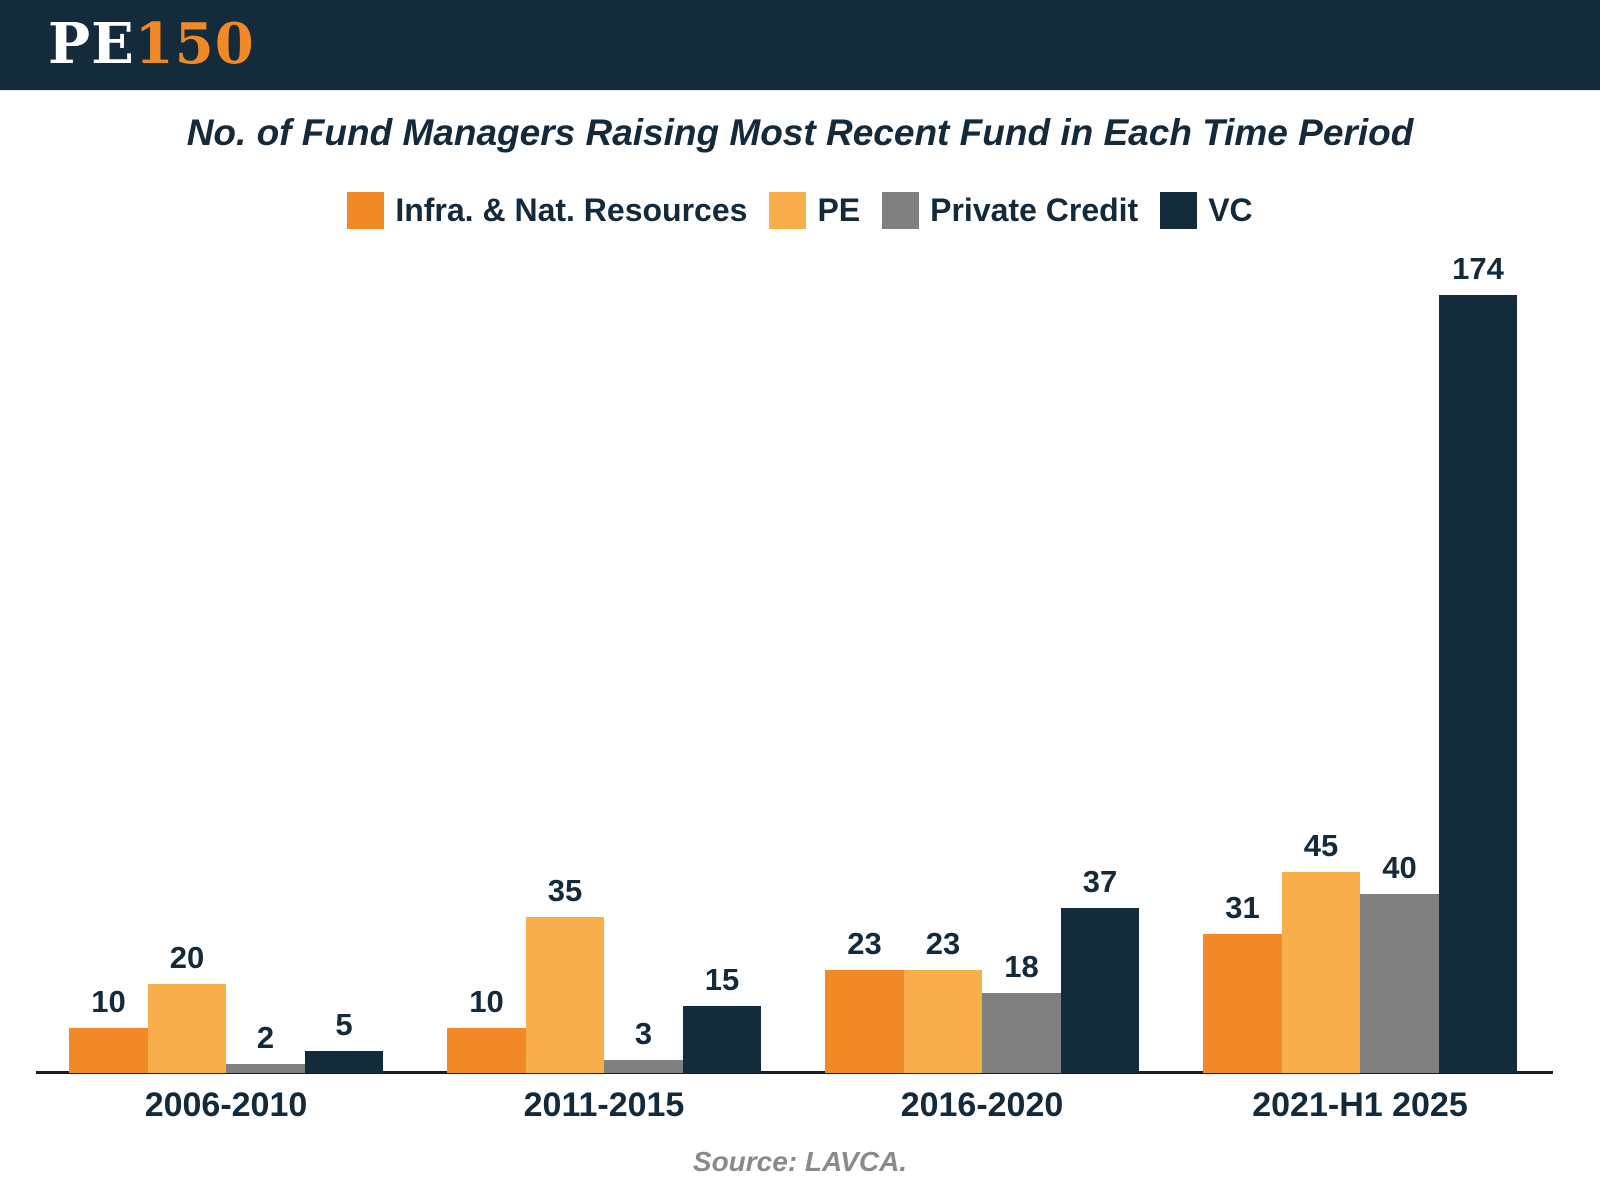 The width and height of the screenshot is (1600, 1200). I want to click on legend-label: PE, so click(839, 210).